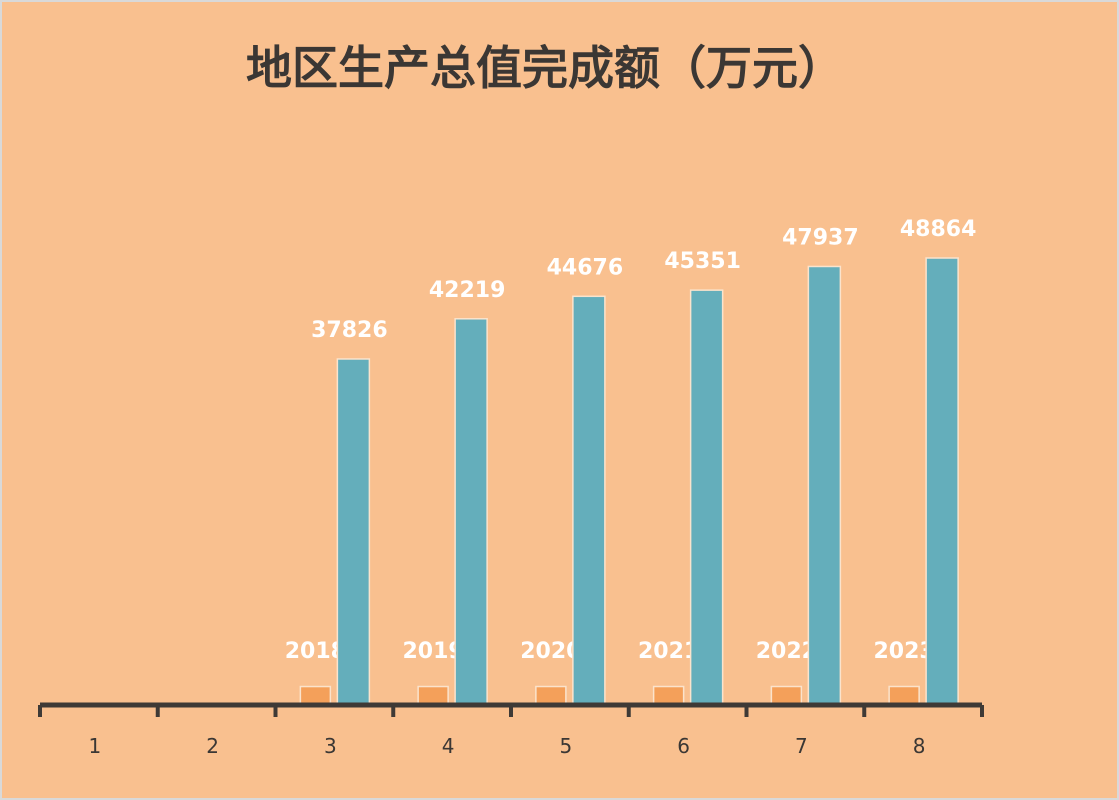 This screenshot has height=800, width=1119. Describe the element at coordinates (95, 746) in the screenshot. I see `x-tick-label: 1` at that location.